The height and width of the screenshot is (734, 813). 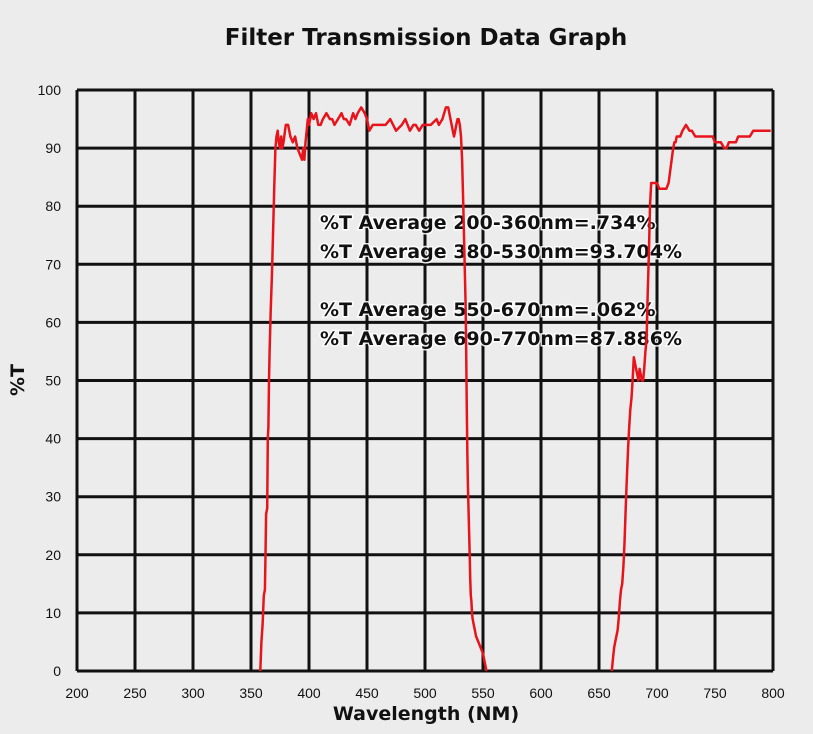 I want to click on x-tick-label: 550, so click(x=483, y=693).